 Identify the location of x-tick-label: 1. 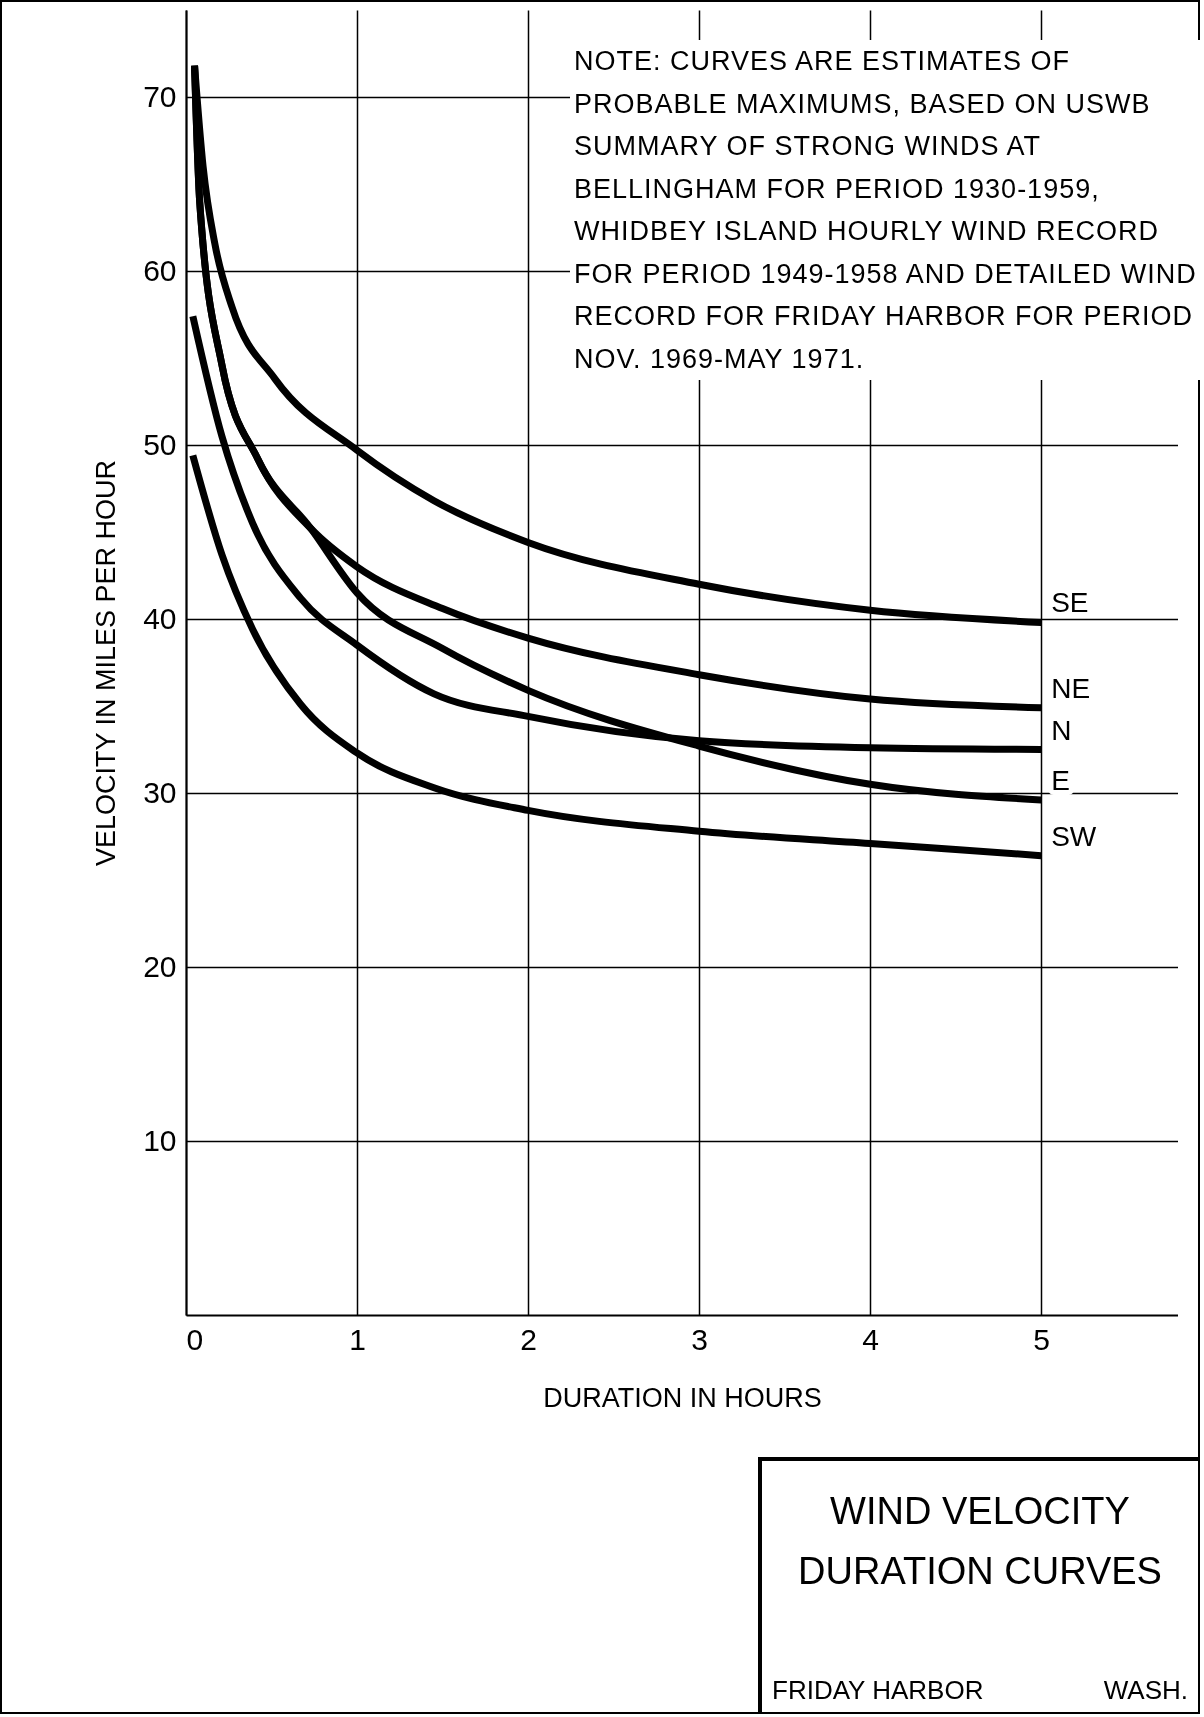
(357, 1339).